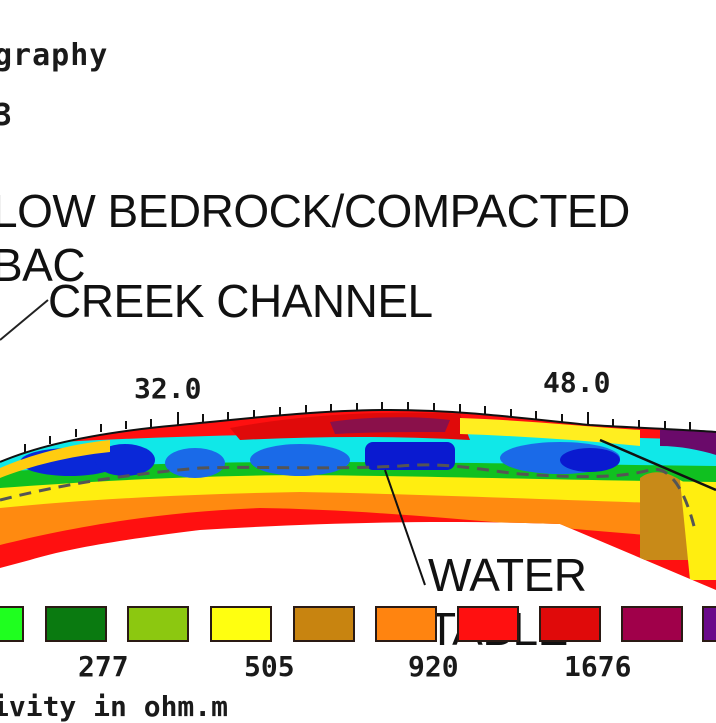  What do you see at coordinates (405, 527) in the screenshot?
I see `water-table-leader-line` at bounding box center [405, 527].